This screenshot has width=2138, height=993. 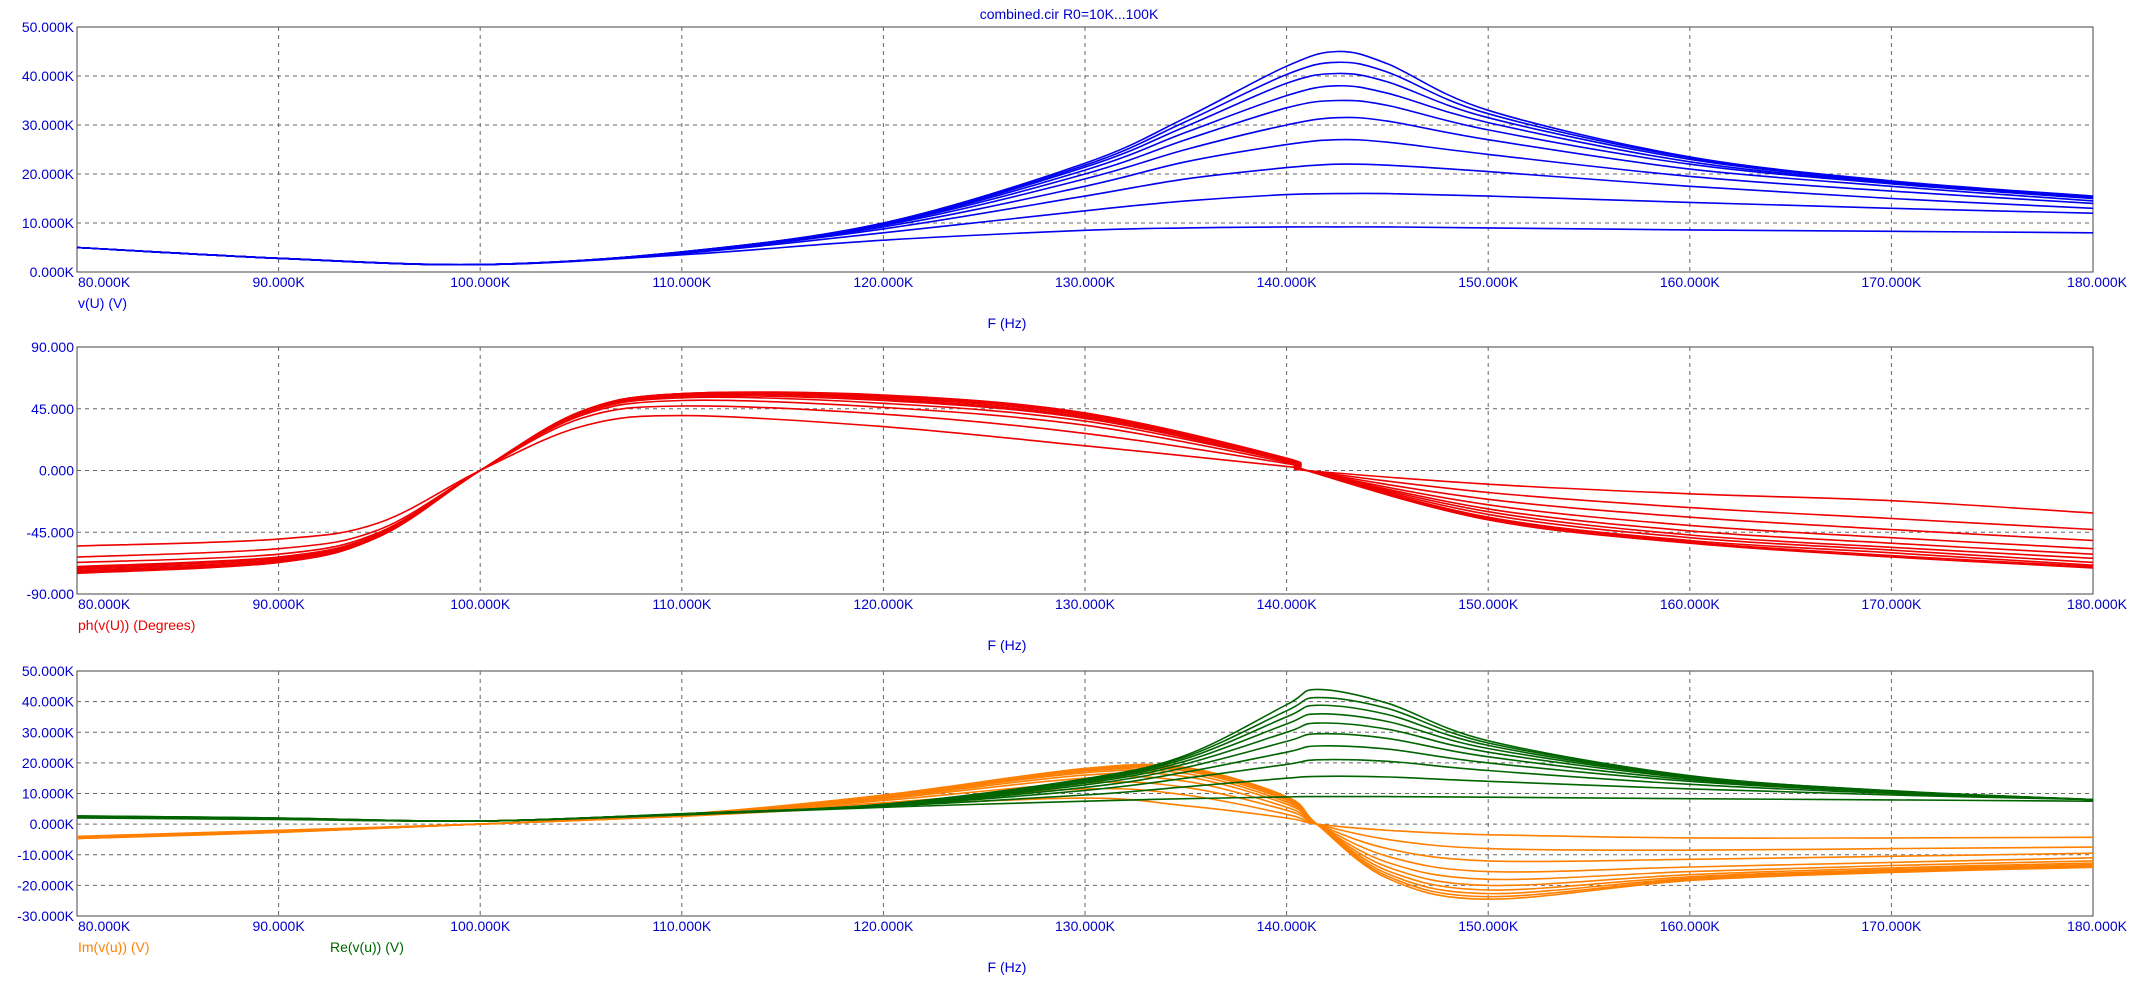 I want to click on y-tick-label: -10.000K, so click(x=45, y=855).